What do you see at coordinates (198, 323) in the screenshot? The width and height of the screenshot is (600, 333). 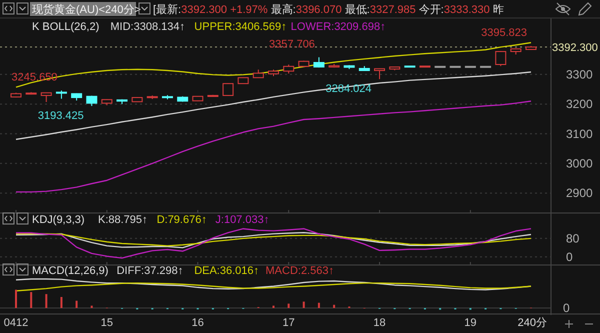 I see `x-tick-label: 16` at bounding box center [198, 323].